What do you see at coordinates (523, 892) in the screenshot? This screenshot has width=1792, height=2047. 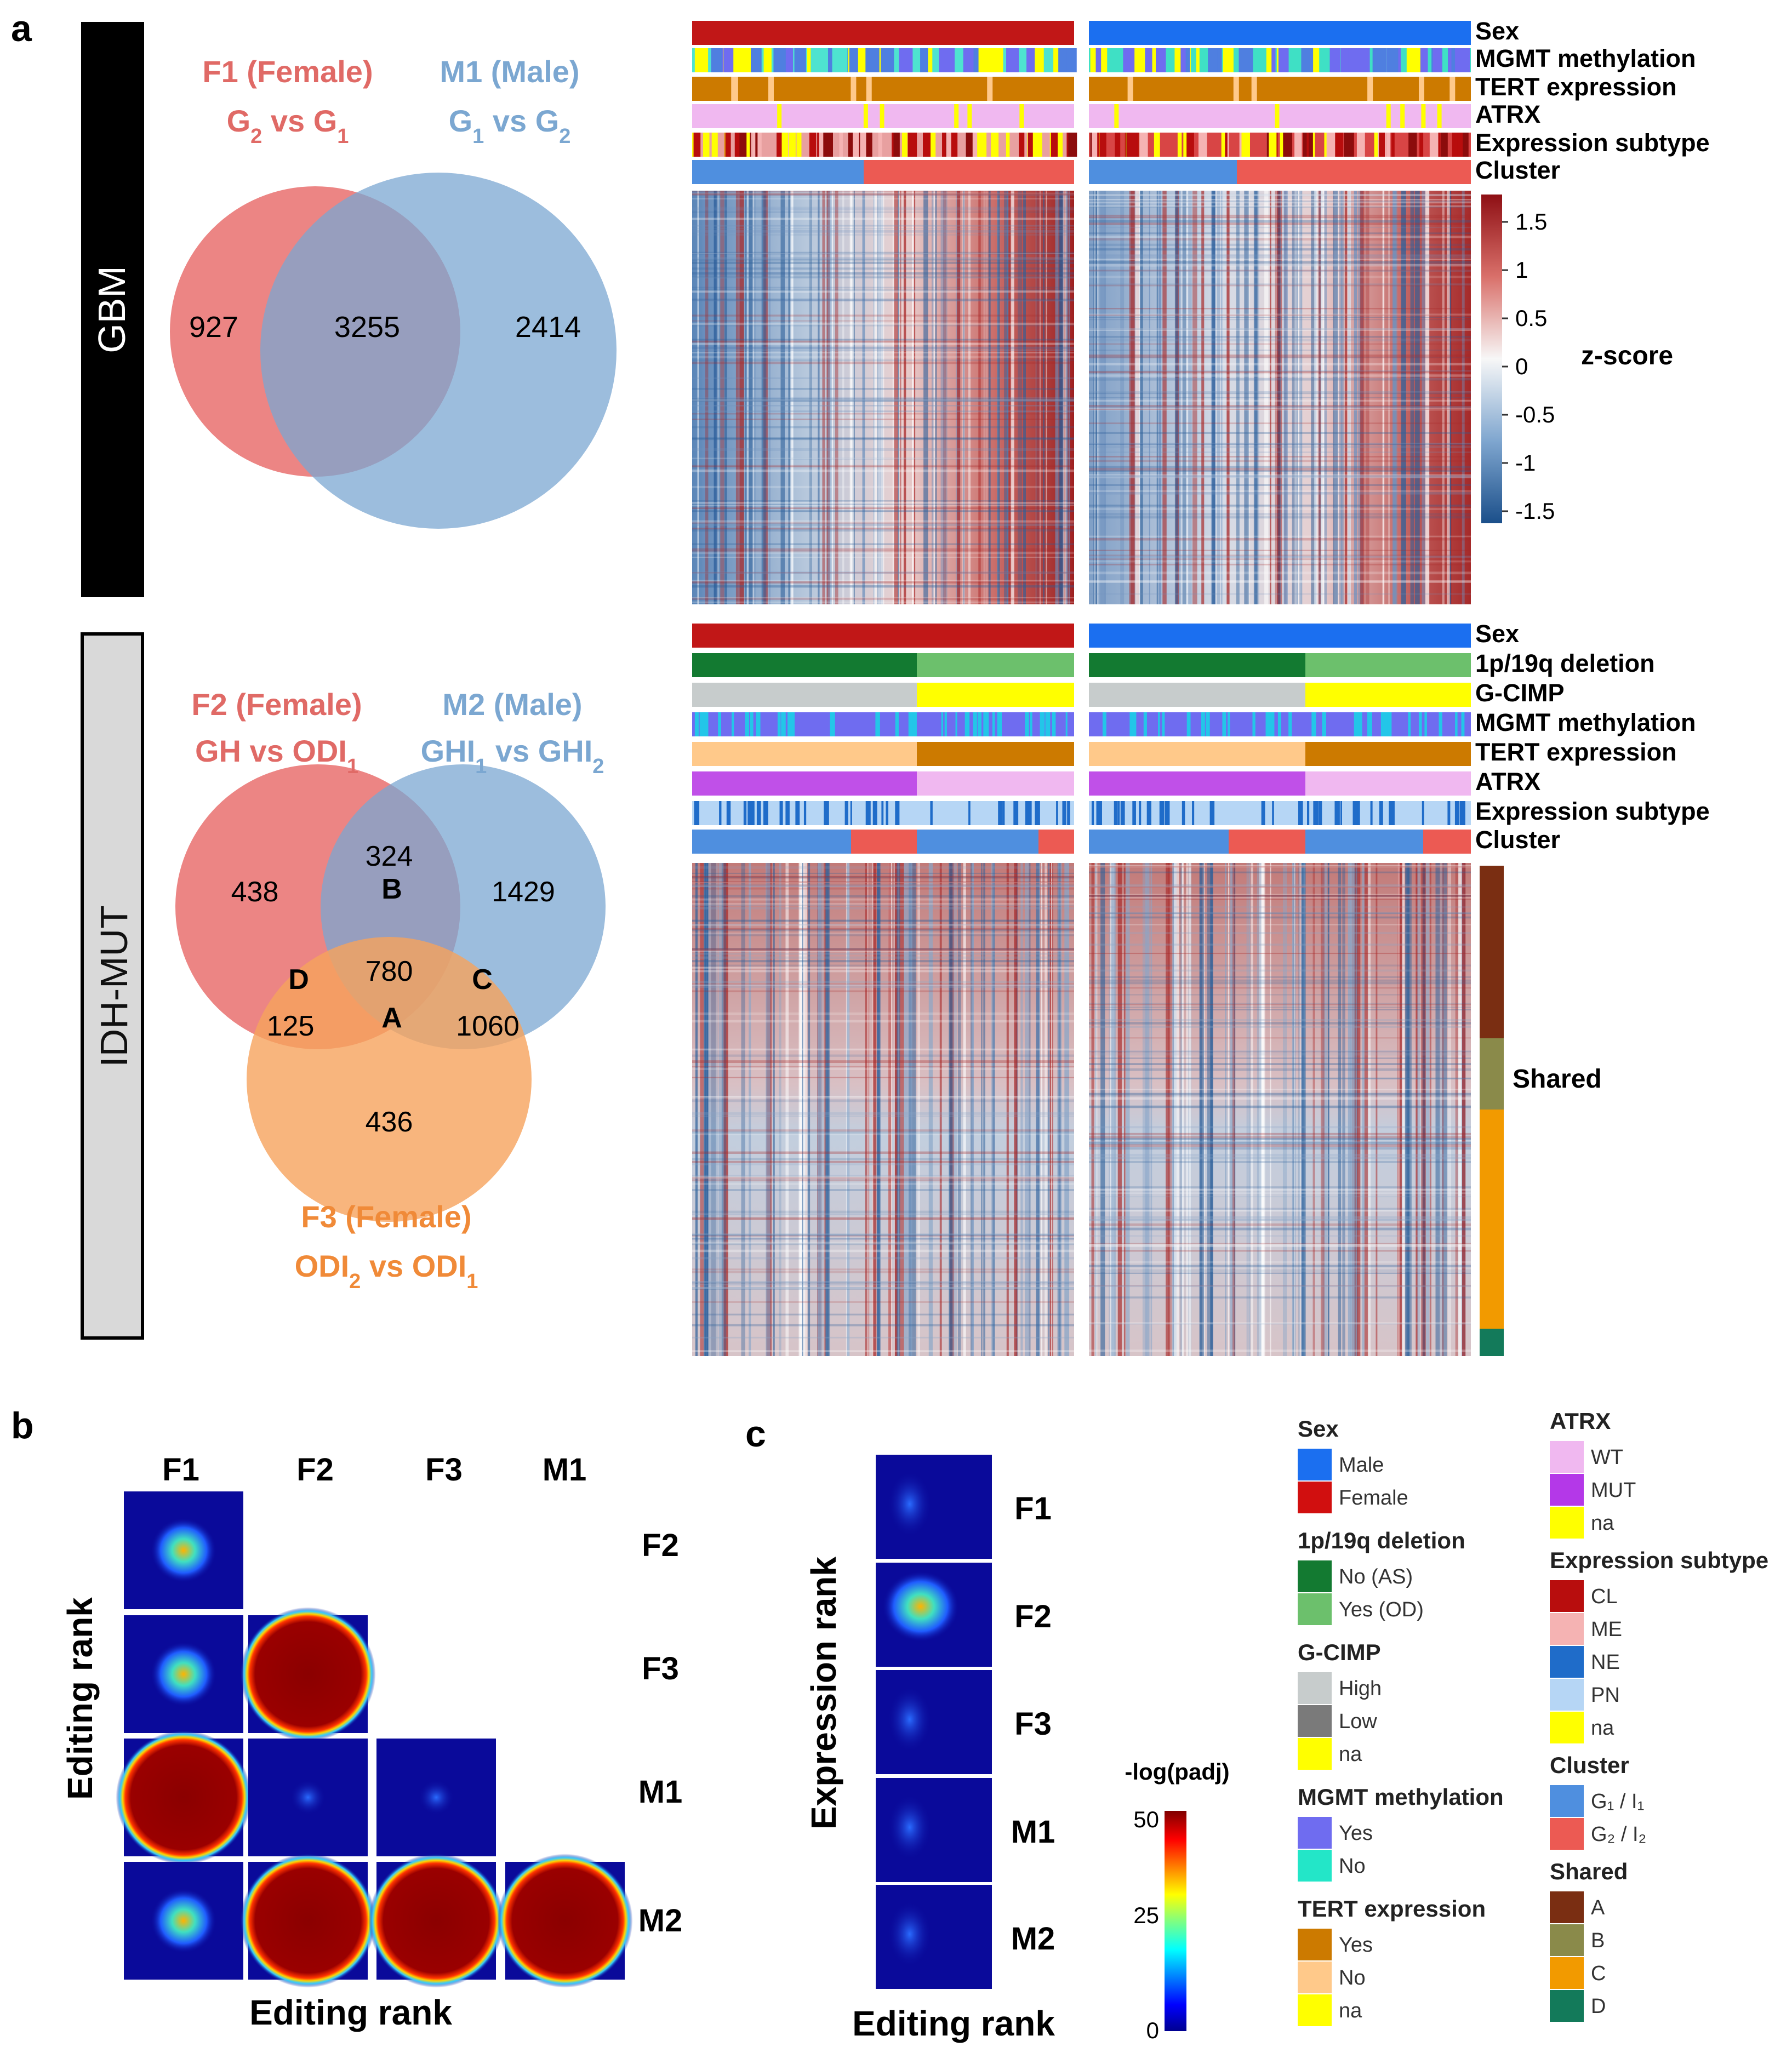 I see `venn-m2-only-count: 1429` at bounding box center [523, 892].